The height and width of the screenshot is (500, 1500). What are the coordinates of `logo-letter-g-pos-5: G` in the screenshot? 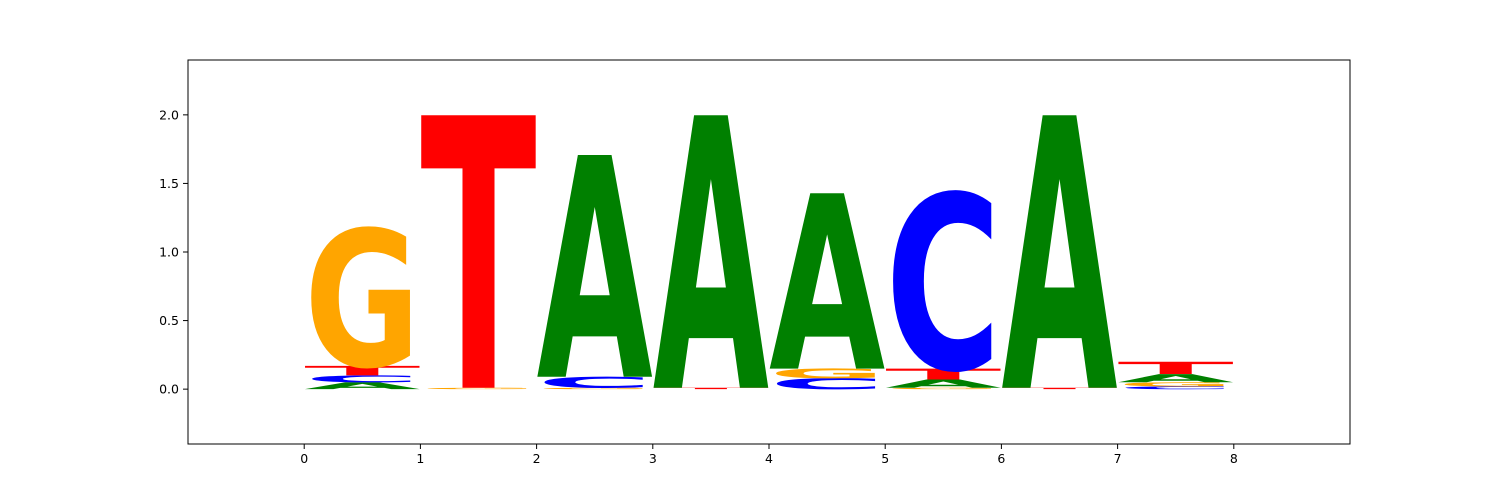 It's located at (943, 388).